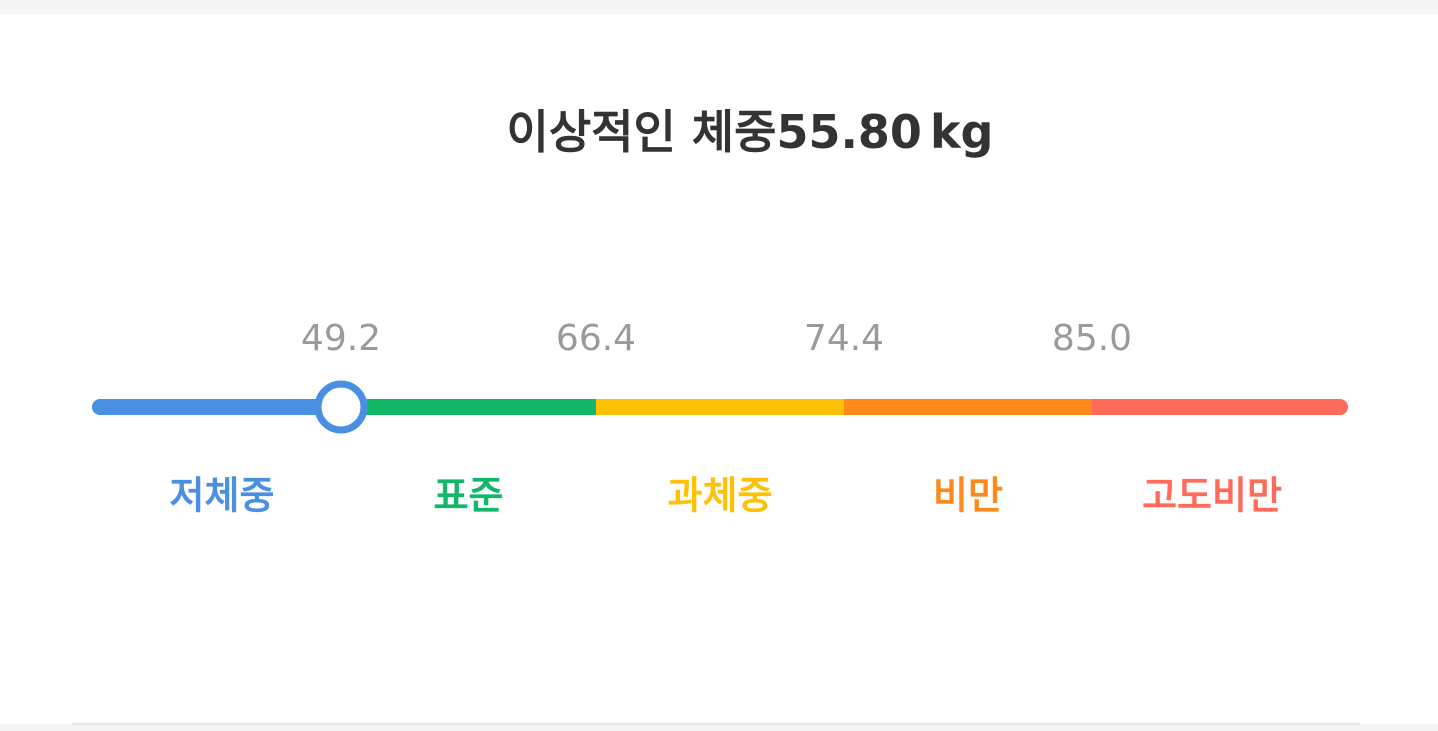 The height and width of the screenshot is (731, 1438). What do you see at coordinates (596, 338) in the screenshot?
I see `threshold-label: 66.4` at bounding box center [596, 338].